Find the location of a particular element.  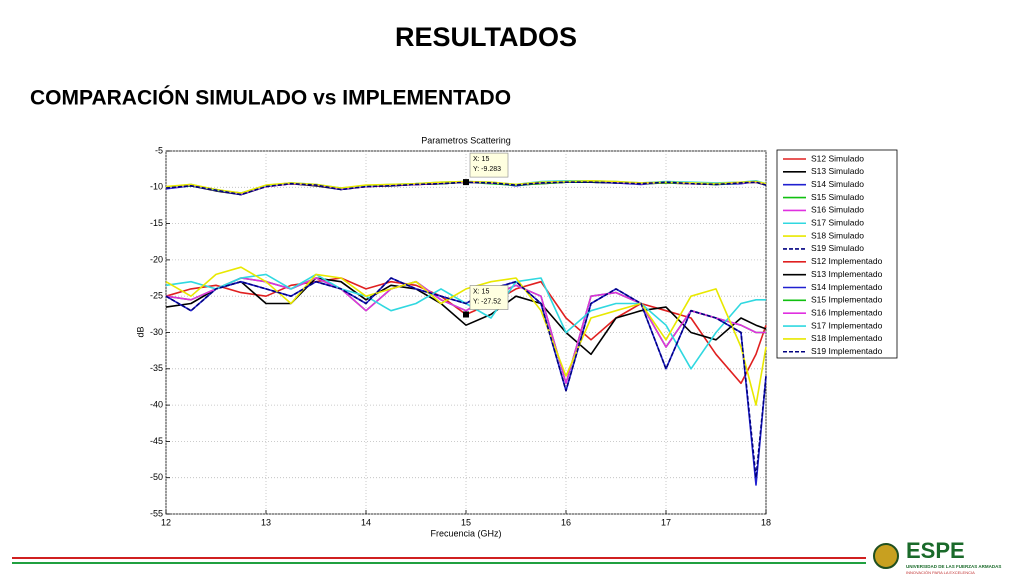

y-tick-label: -55 is located at coordinates (156, 513).